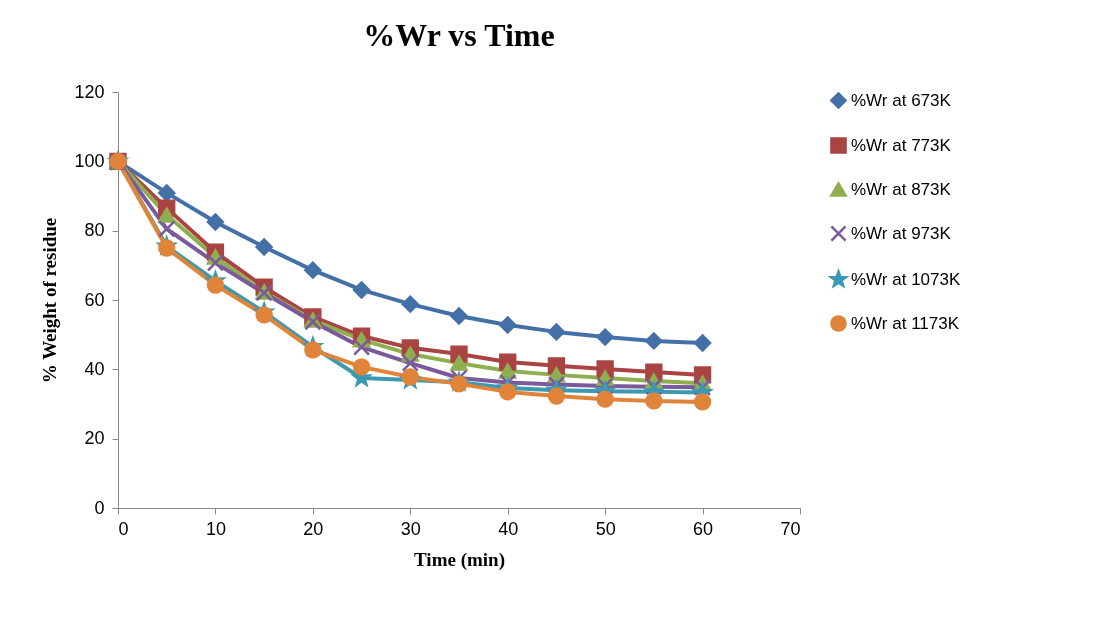 The width and height of the screenshot is (1112, 639). Describe the element at coordinates (94, 230) in the screenshot. I see `y-tick-label: 80` at that location.